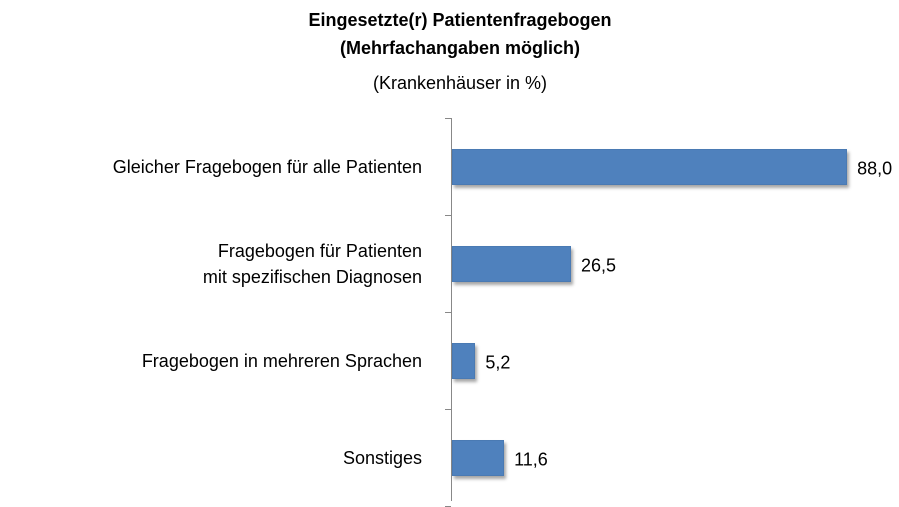 The image size is (899, 507). What do you see at coordinates (460, 20) in the screenshot?
I see `chart-title: Eingesetzte(r) Patientenfragebogen` at bounding box center [460, 20].